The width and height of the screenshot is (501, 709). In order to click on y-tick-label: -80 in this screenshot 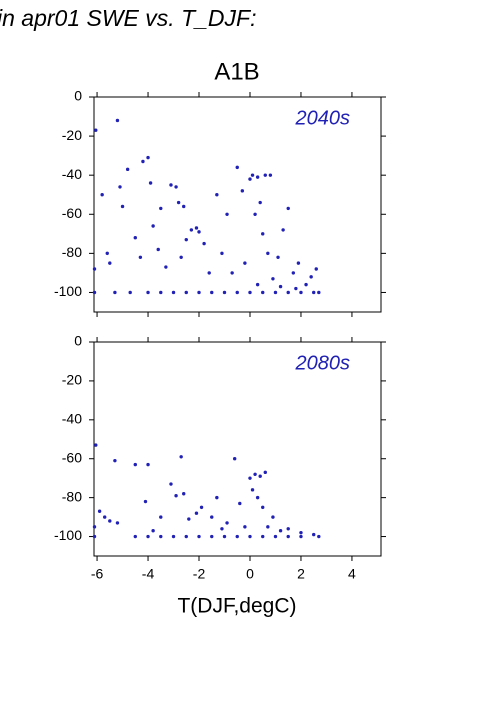, I will do `click(72, 252)`.